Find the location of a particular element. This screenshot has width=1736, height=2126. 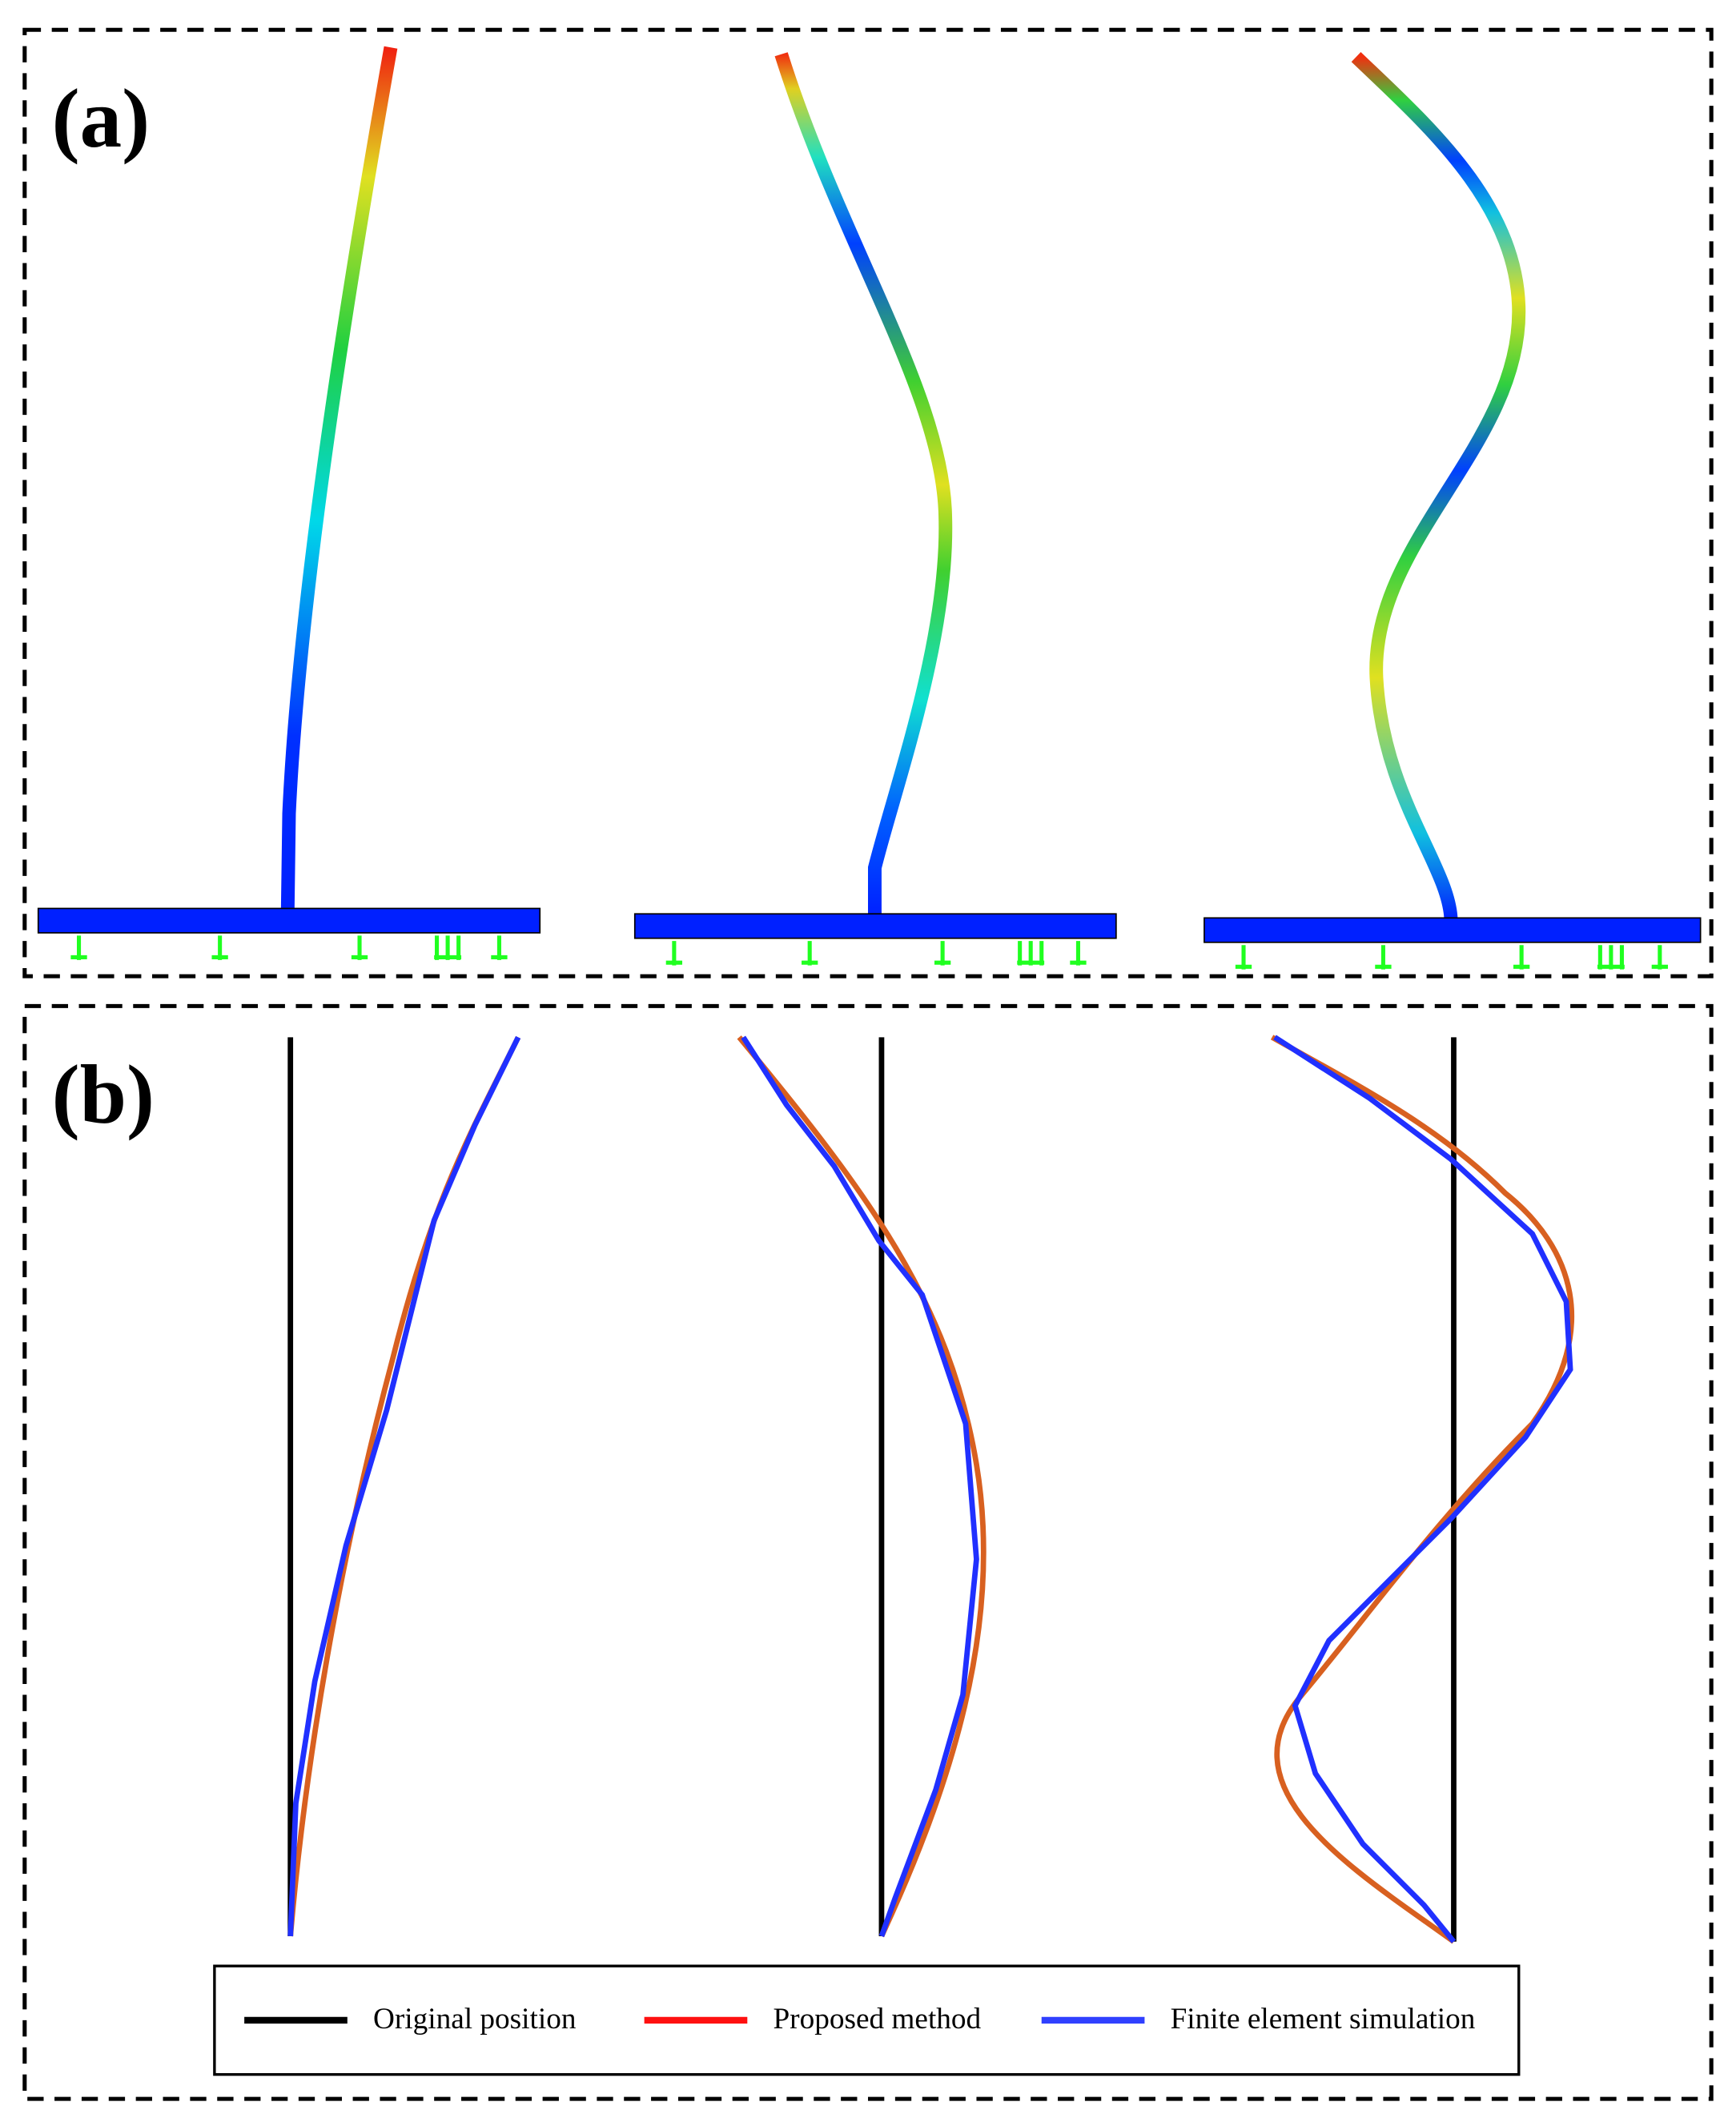

legend-text: Proposed method is located at coordinates (877, 2020).